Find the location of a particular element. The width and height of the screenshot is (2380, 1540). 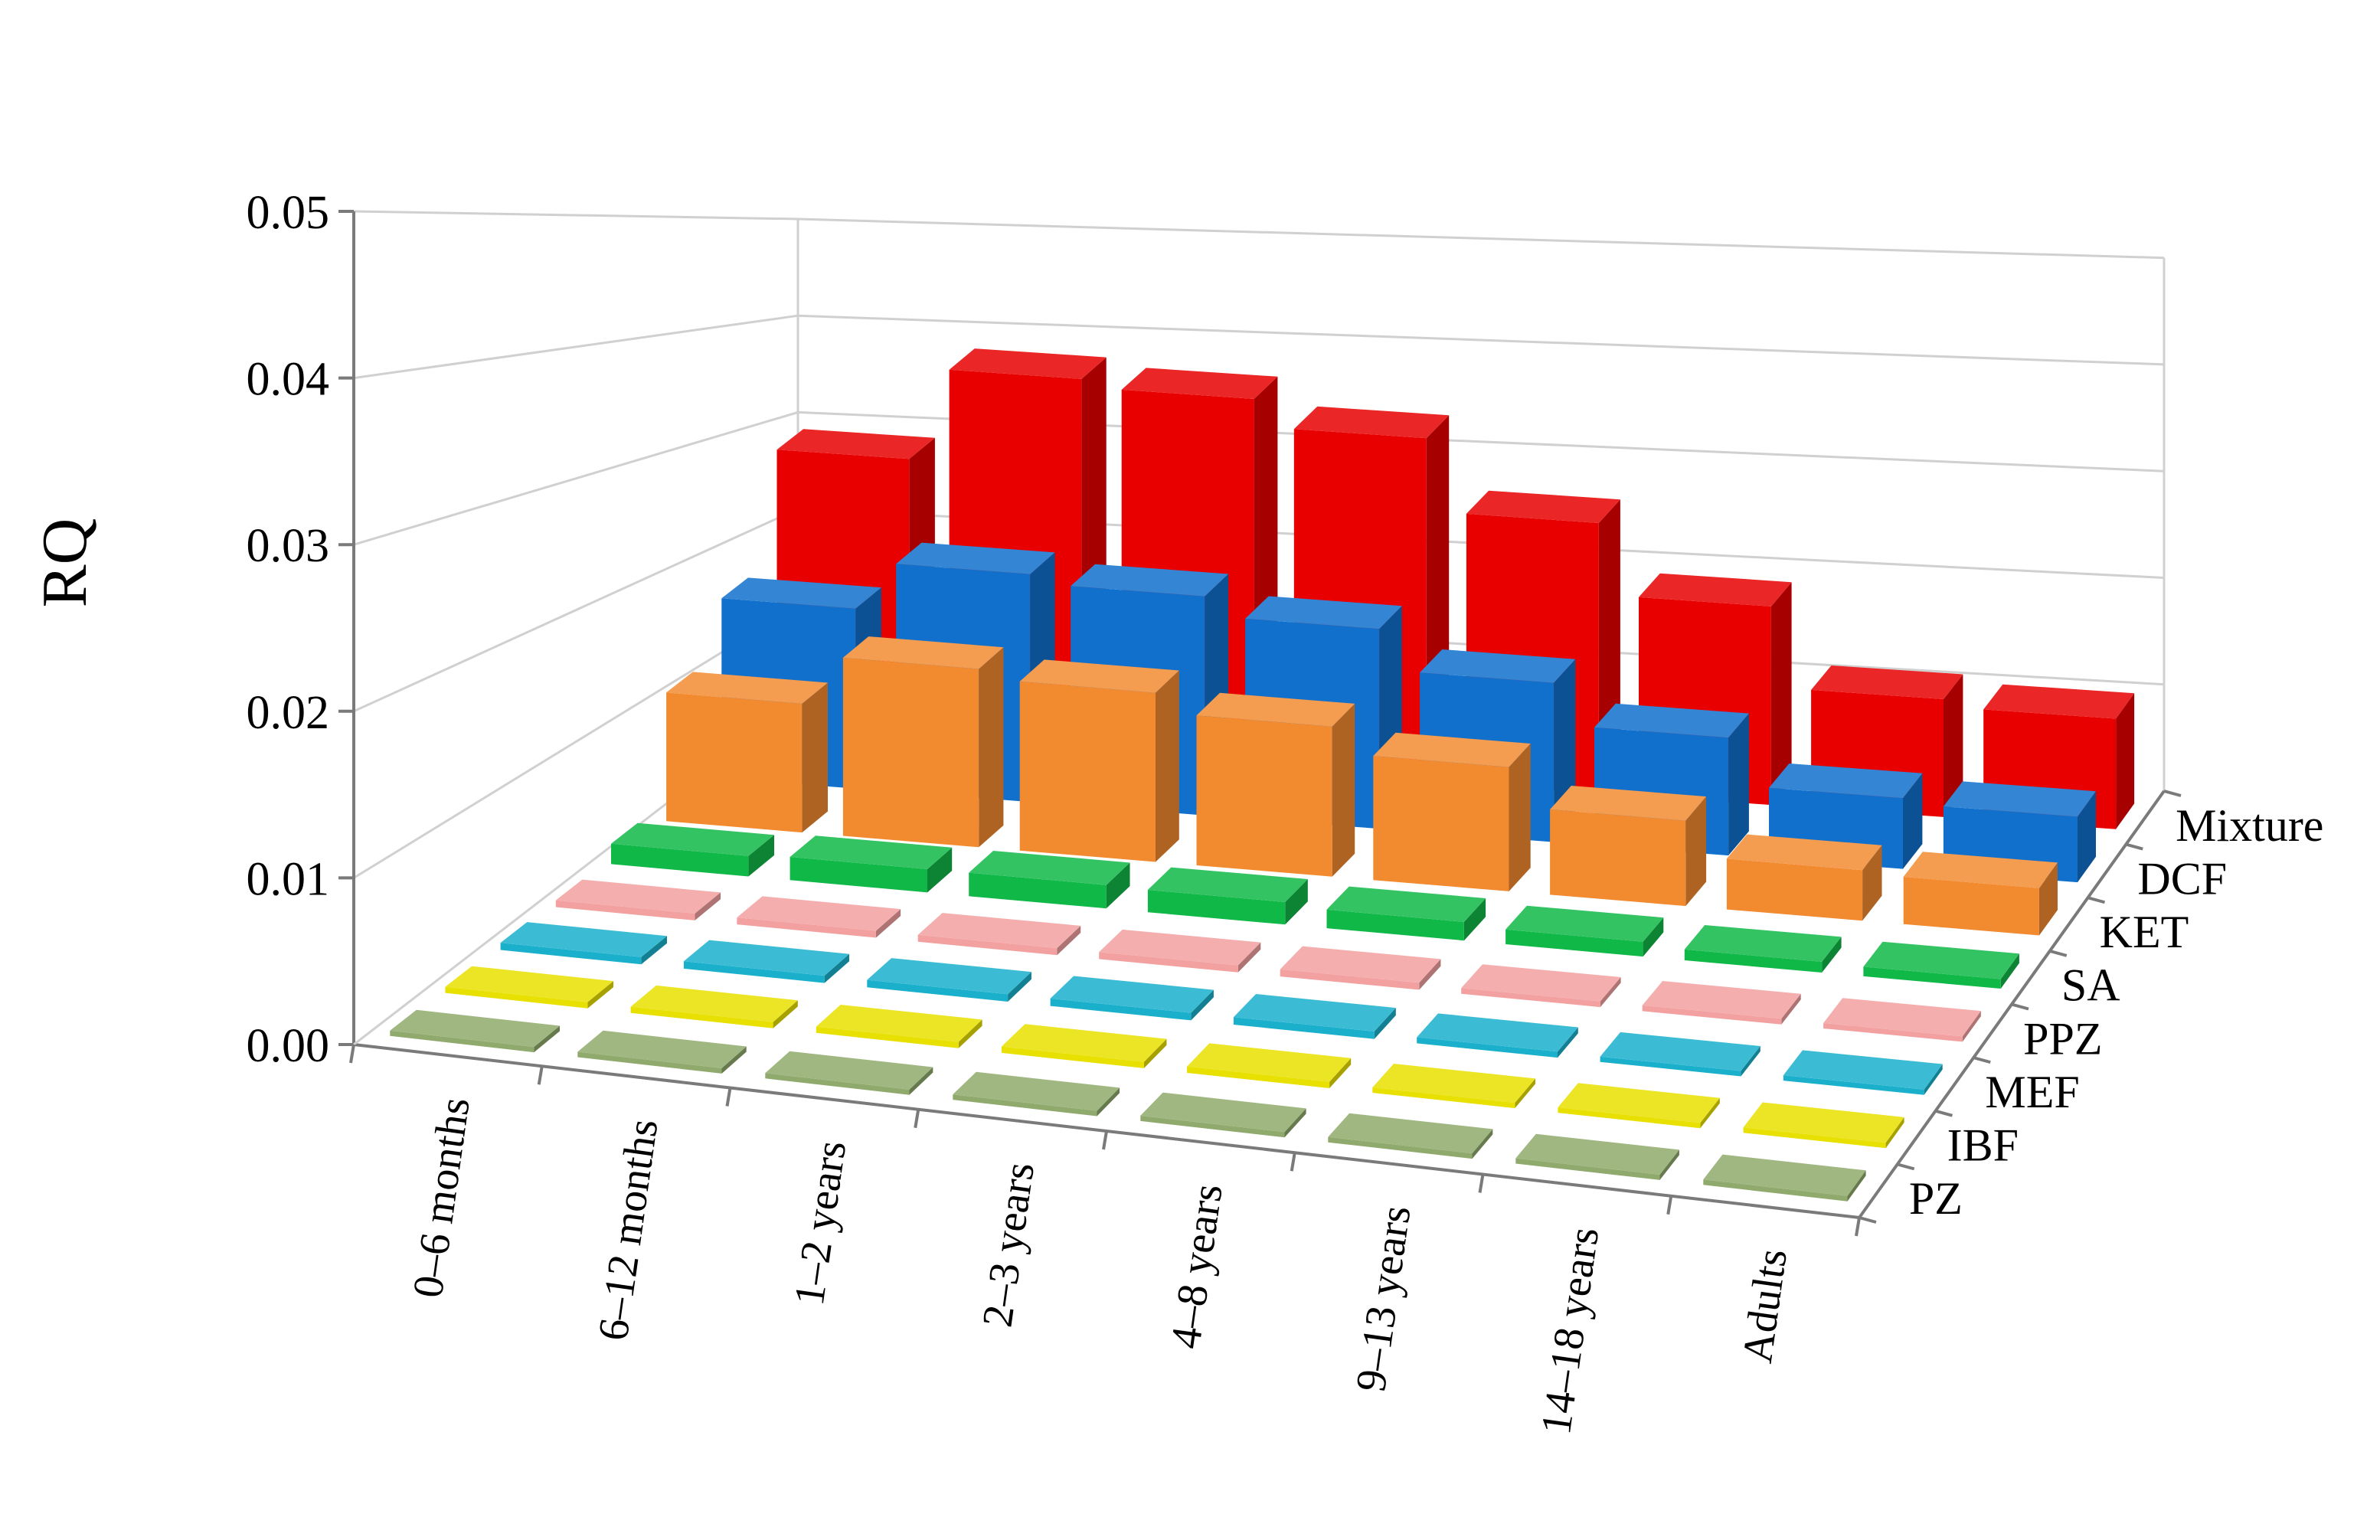

x-tick-label: 14–18 years is located at coordinates (1570, 1330).